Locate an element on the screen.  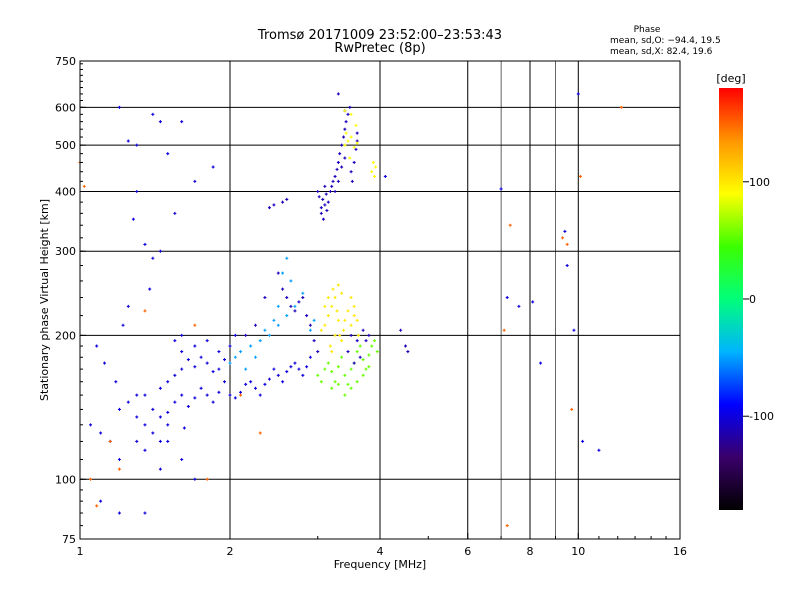
x-tick-label: 2 is located at coordinates (230, 551).